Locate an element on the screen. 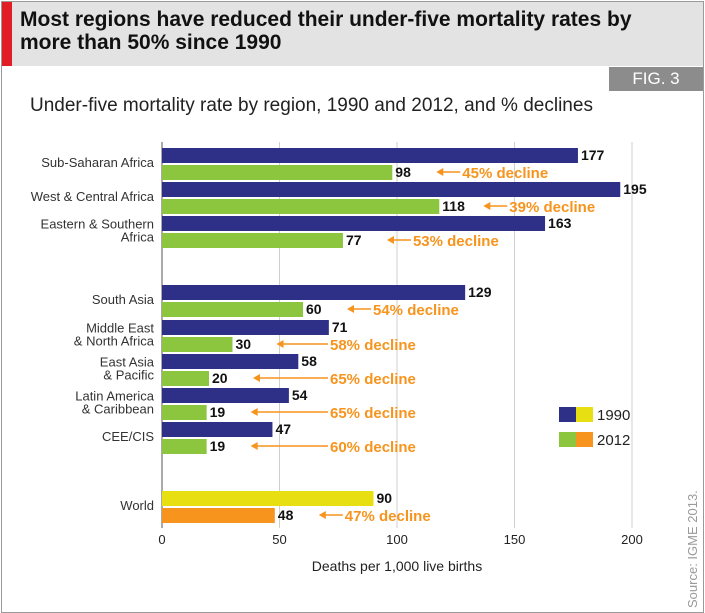 This screenshot has width=705, height=613. category-label: Latin America is located at coordinates (115, 396).